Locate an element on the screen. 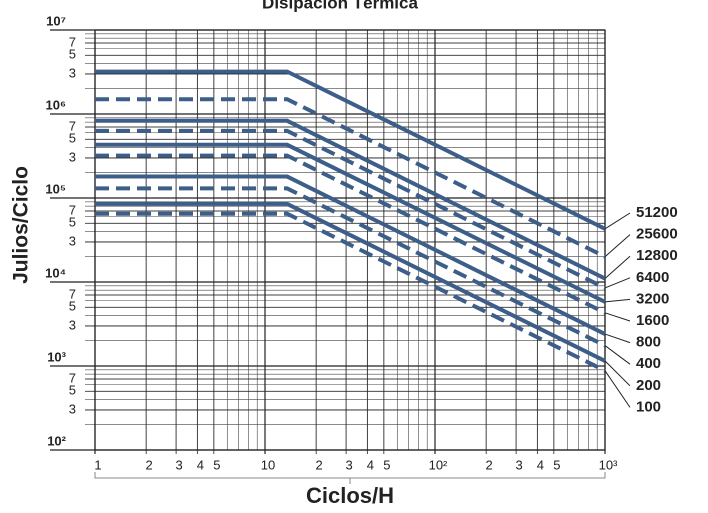  series-label: 25600 is located at coordinates (657, 234).